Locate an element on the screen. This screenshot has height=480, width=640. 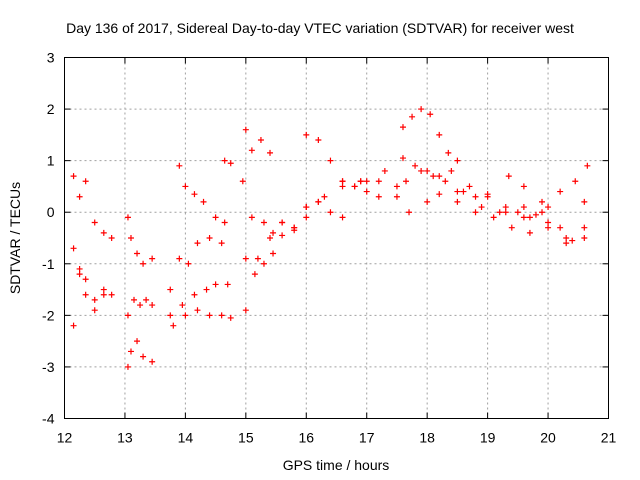
x-axis-label: GPS time / hours is located at coordinates (336, 465).